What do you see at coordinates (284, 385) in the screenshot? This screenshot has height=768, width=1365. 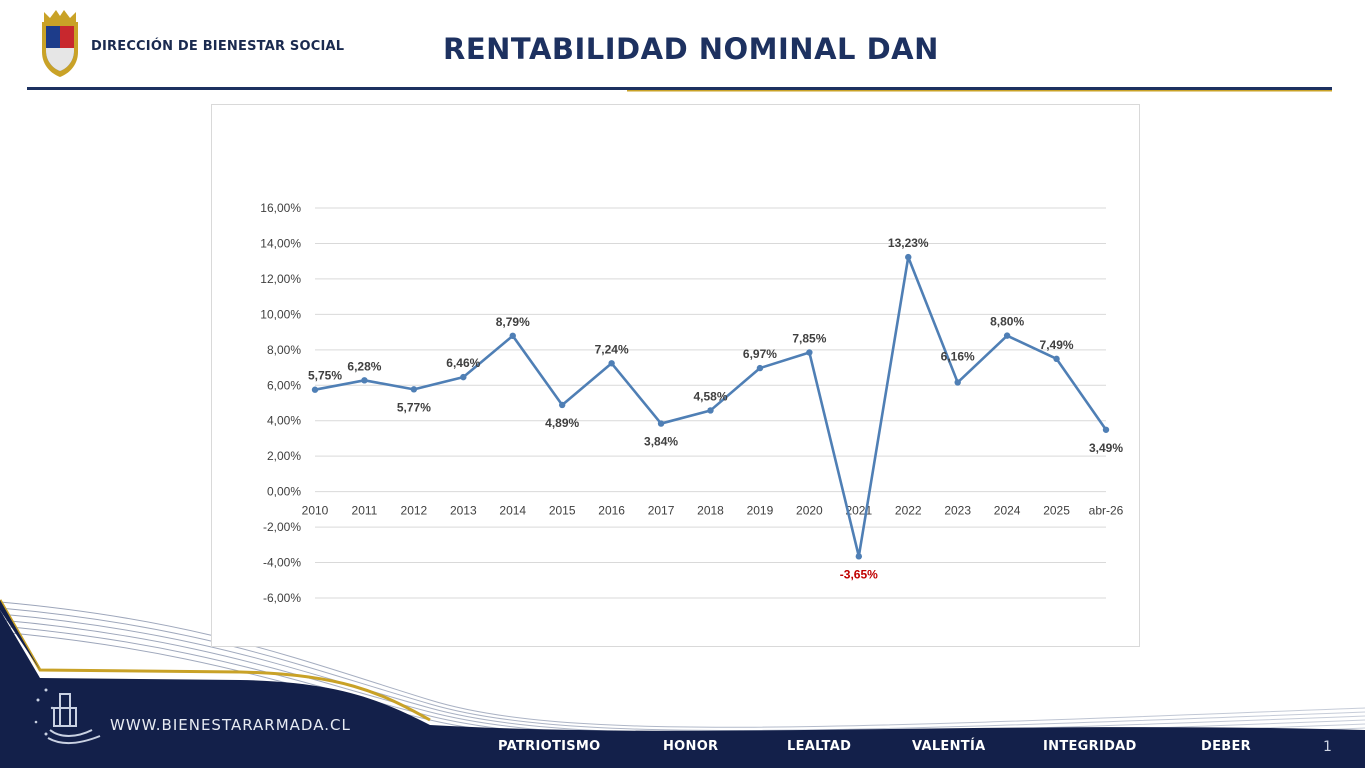 I see `y-tick-label: 6,00%` at bounding box center [284, 385].